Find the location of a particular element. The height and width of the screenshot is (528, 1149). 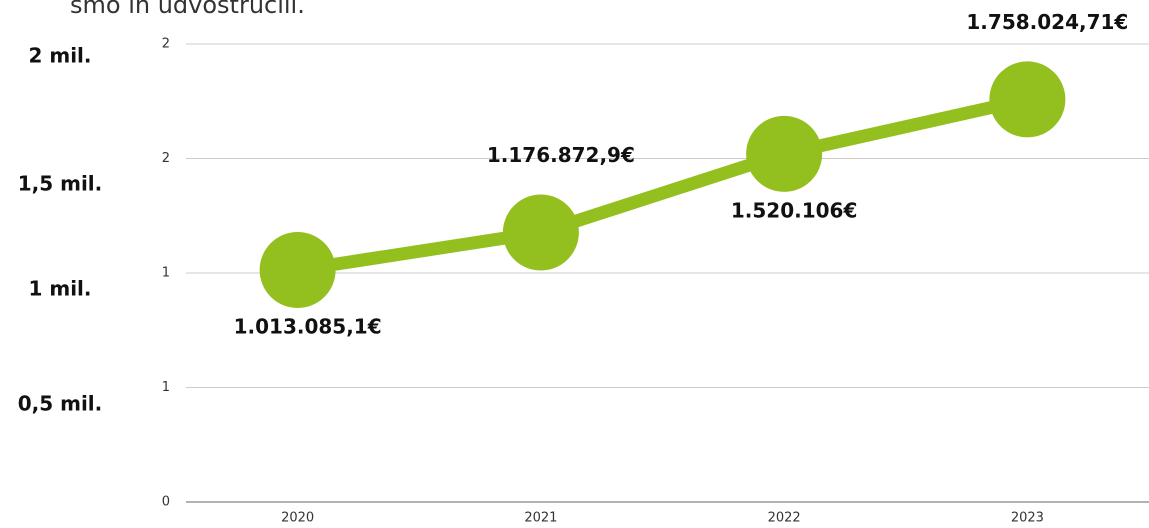

x-tick-label: 2021 is located at coordinates (540, 518).